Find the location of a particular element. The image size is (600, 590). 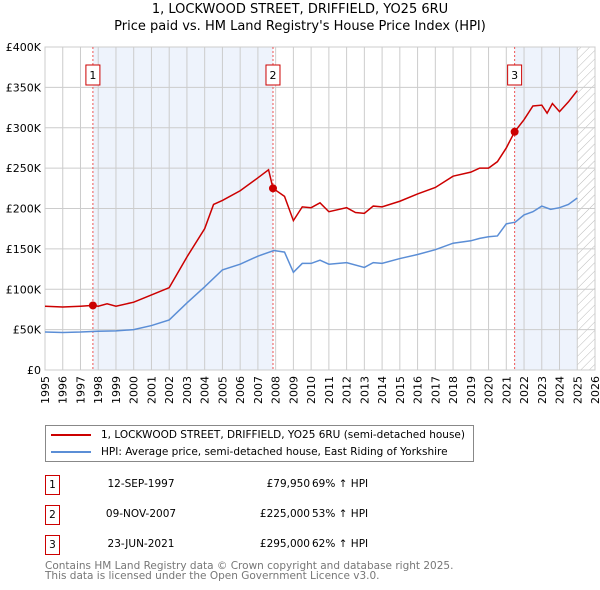

x-tick-label: 1997 is located at coordinates (80, 390).